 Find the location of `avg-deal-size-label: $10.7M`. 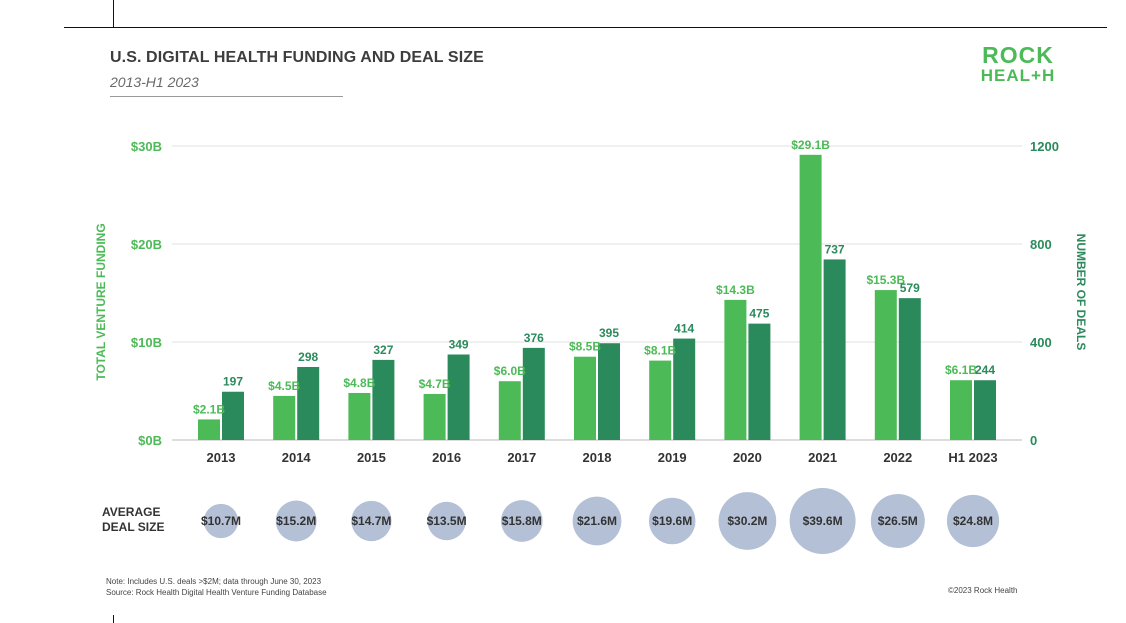

avg-deal-size-label: $10.7M is located at coordinates (221, 521).